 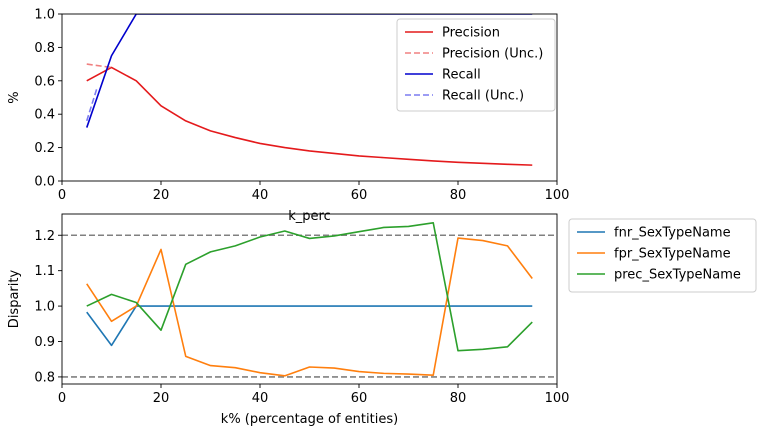 I want to click on y-tick-label: 0.6, so click(x=44, y=81).